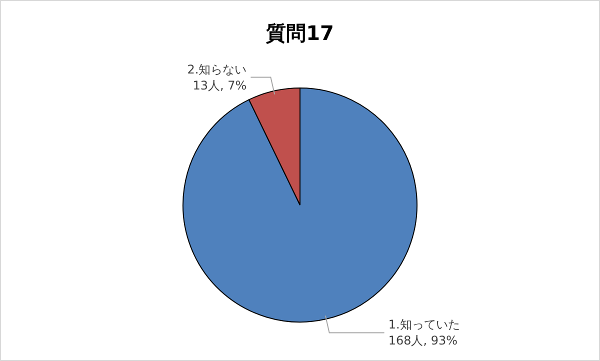 This screenshot has width=600, height=361. Describe the element at coordinates (299, 33) in the screenshot. I see `chart-title: 質問17` at that location.